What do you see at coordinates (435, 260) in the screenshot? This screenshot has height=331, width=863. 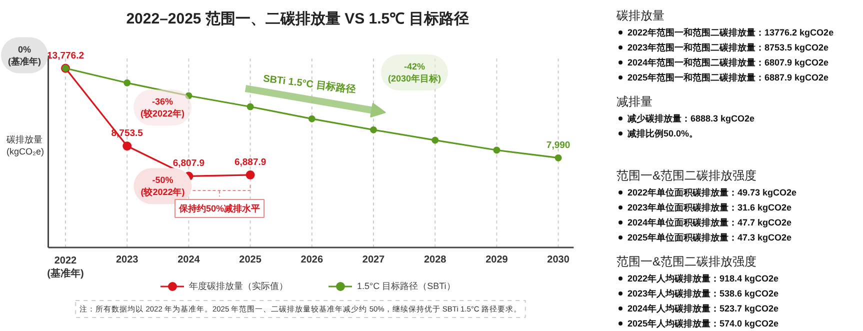 I see `x-tick-label: 2028` at bounding box center [435, 260].